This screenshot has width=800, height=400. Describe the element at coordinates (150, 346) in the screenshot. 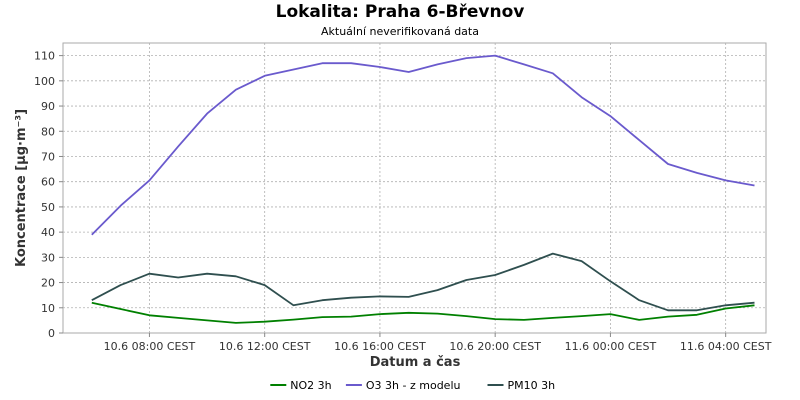

I see `x-tick-label: 10.6 08:00 CEST` at that location.